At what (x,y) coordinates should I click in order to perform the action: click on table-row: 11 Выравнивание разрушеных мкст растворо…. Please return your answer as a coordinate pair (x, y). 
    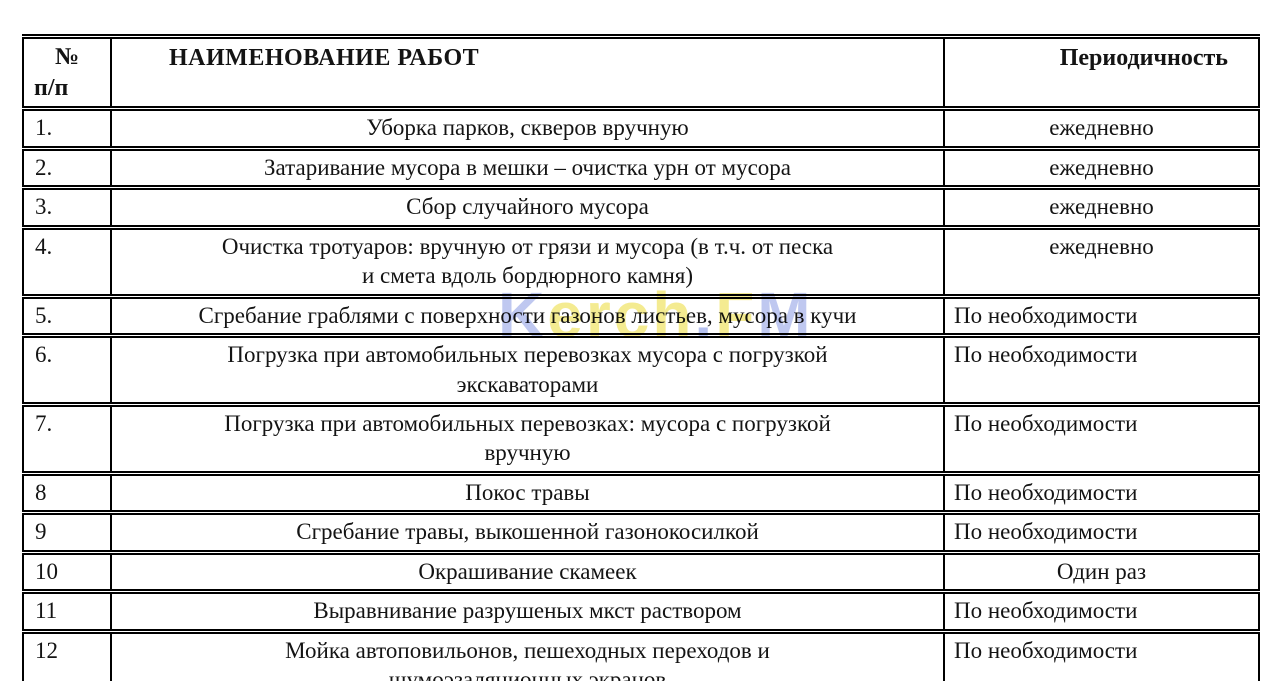
    Looking at the image, I should click on (641, 611).